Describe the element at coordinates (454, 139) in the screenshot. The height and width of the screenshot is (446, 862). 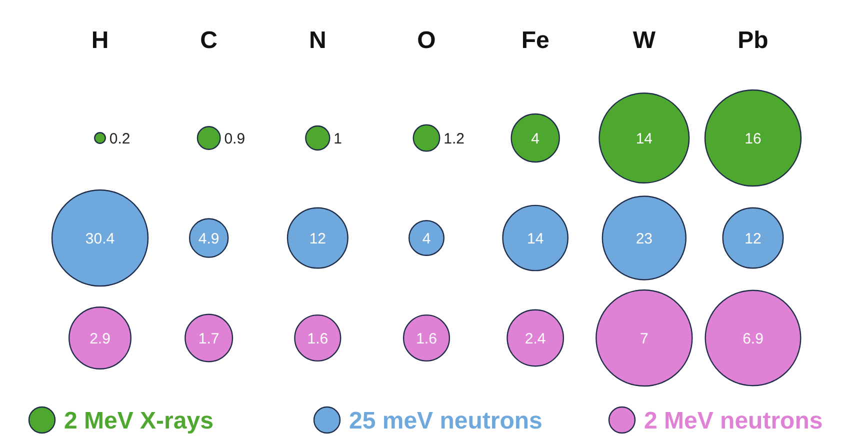
I see `data-label: 1.2` at that location.